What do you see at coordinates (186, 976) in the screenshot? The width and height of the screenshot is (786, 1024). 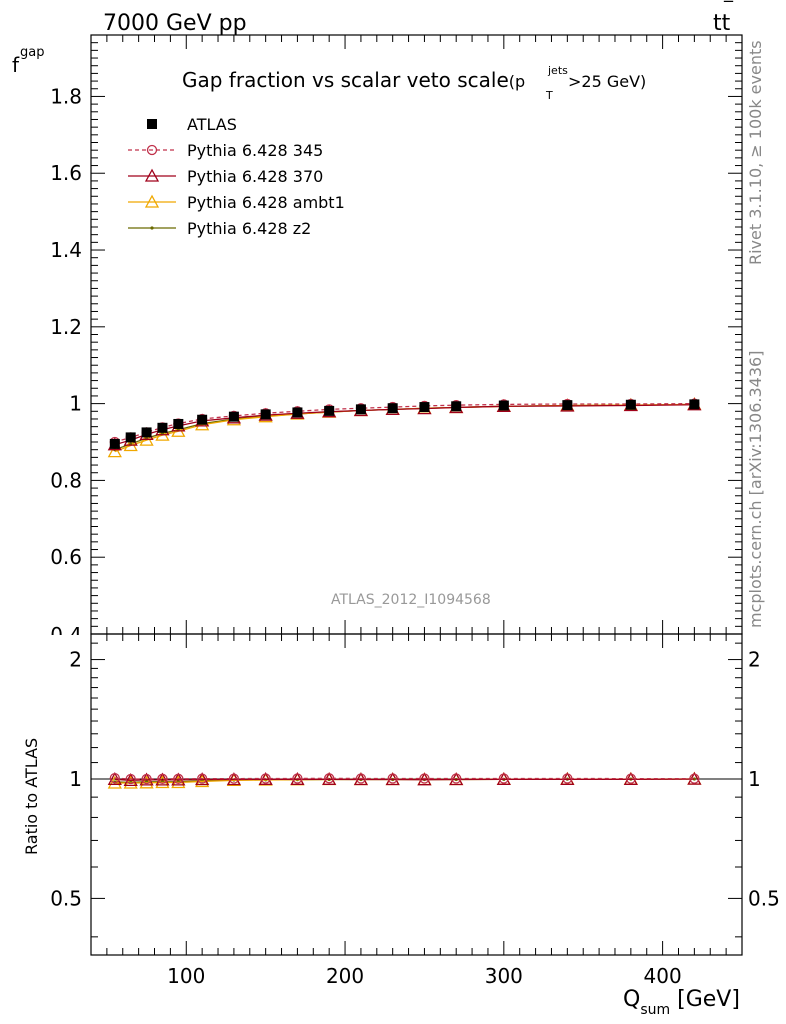 I see `x-tick-label: 100` at bounding box center [186, 976].